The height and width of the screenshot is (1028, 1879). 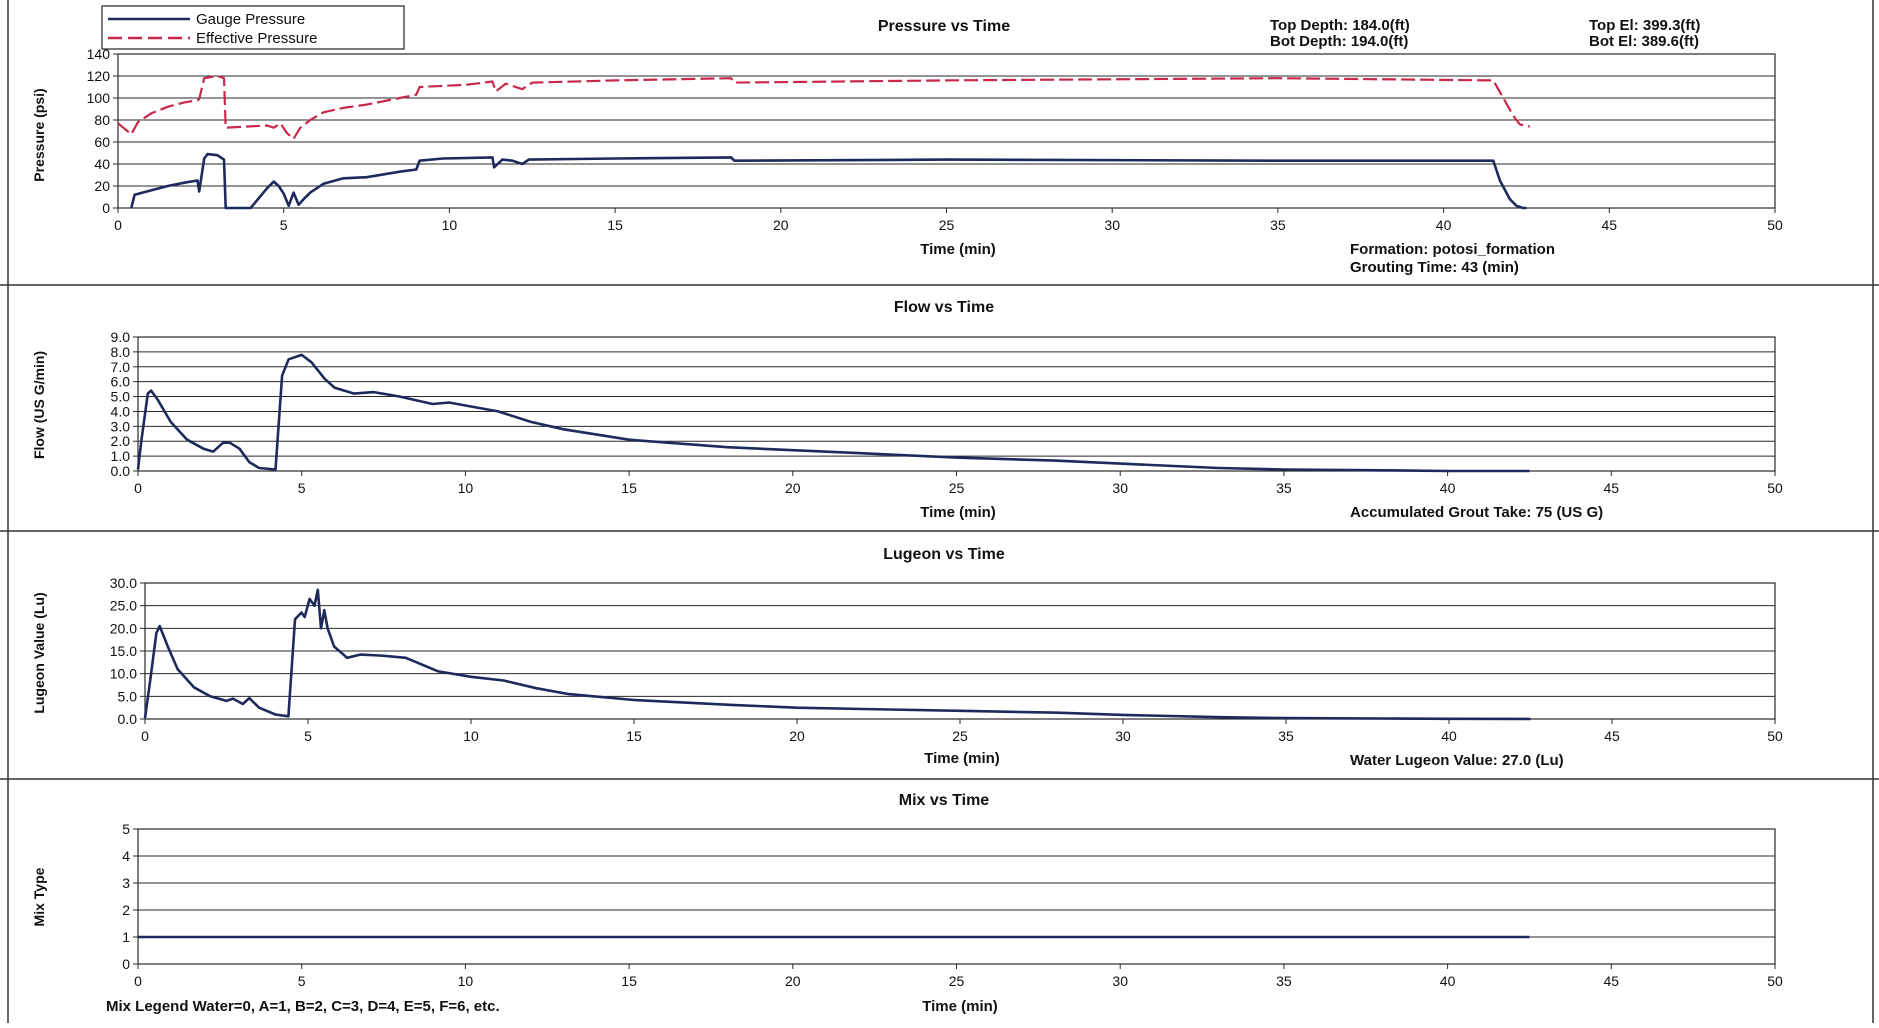 What do you see at coordinates (102, 142) in the screenshot?
I see `y-tick-label: 60` at bounding box center [102, 142].